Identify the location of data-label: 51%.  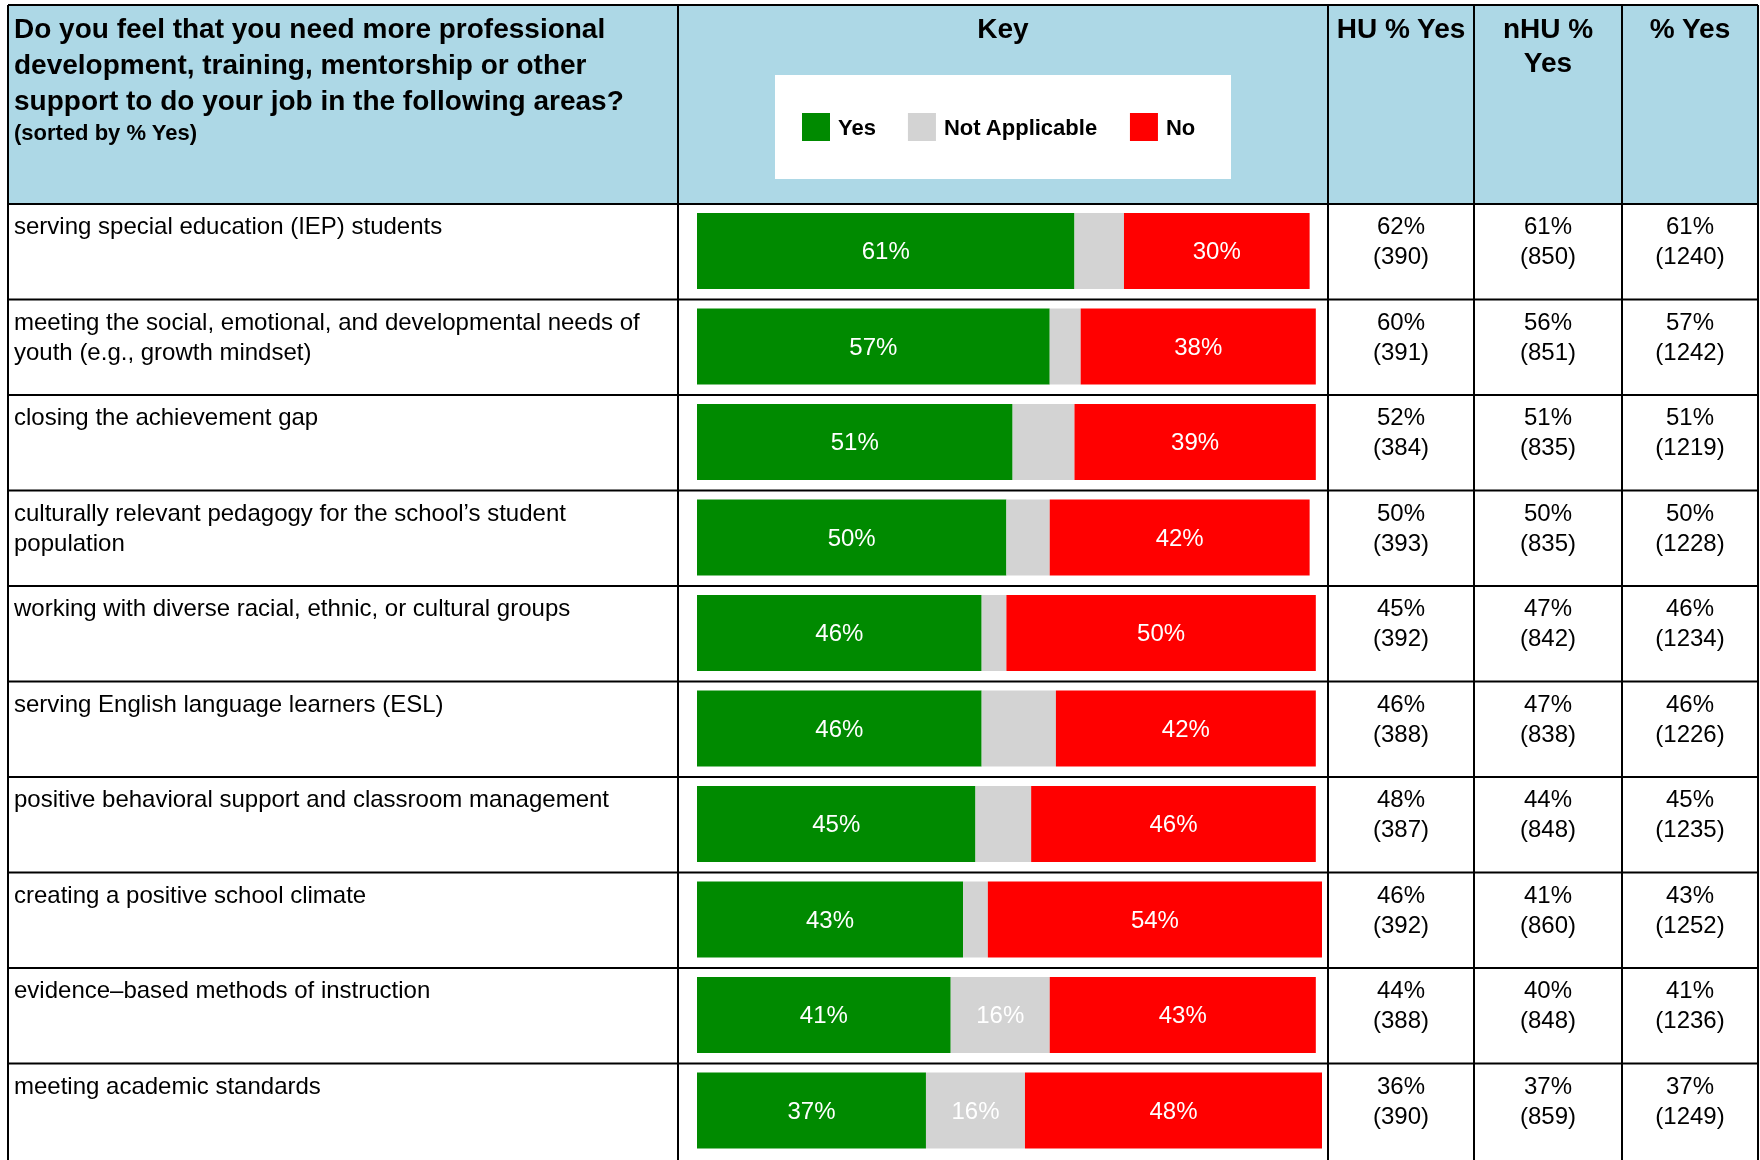
(854, 442).